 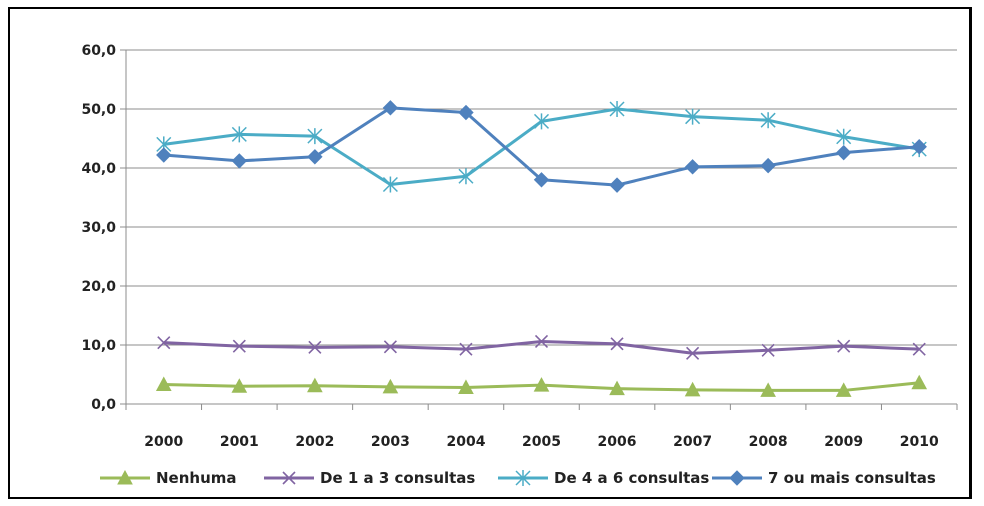 What do you see at coordinates (98, 110) in the screenshot?
I see `y-tick-label: 50,0` at bounding box center [98, 110].